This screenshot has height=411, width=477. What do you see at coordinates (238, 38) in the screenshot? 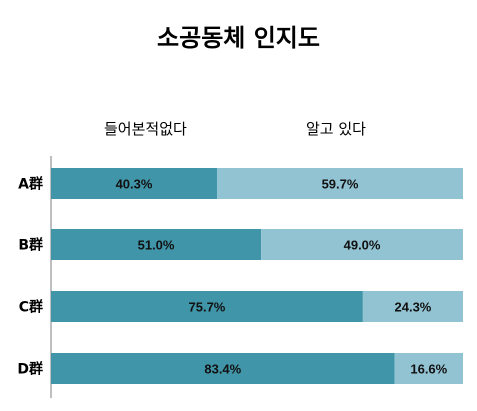
I see `chart-title: 소공동체 인지도` at bounding box center [238, 38].